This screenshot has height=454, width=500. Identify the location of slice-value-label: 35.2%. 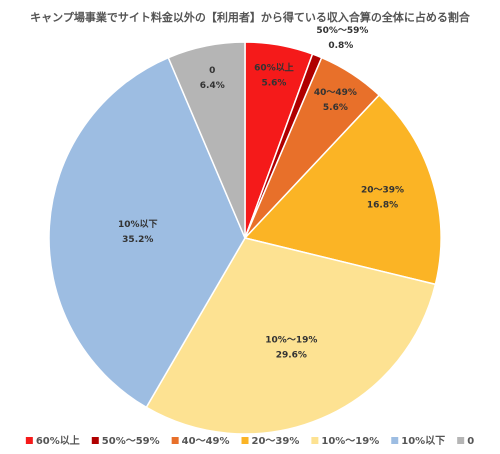
(137, 240).